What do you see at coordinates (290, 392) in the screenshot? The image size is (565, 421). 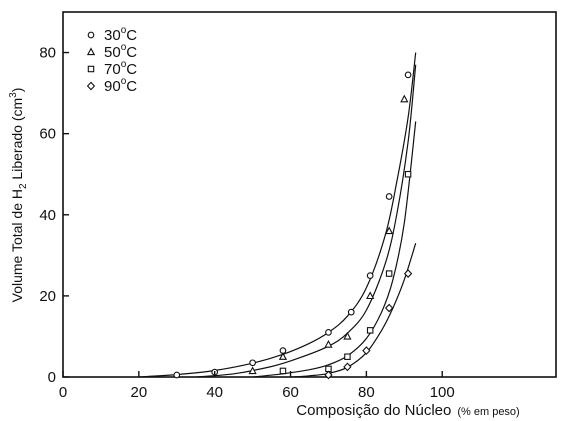 I see `x-tick-label: 60` at bounding box center [290, 392].